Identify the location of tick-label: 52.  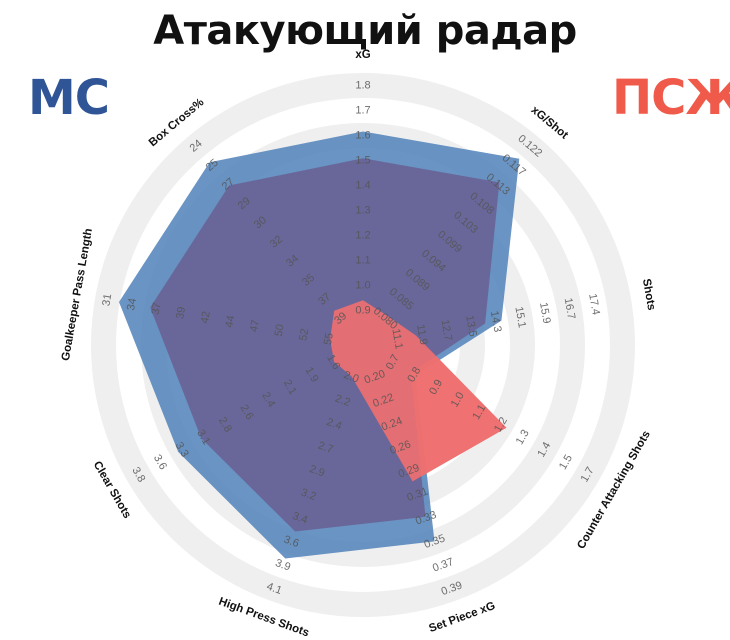
(304, 335).